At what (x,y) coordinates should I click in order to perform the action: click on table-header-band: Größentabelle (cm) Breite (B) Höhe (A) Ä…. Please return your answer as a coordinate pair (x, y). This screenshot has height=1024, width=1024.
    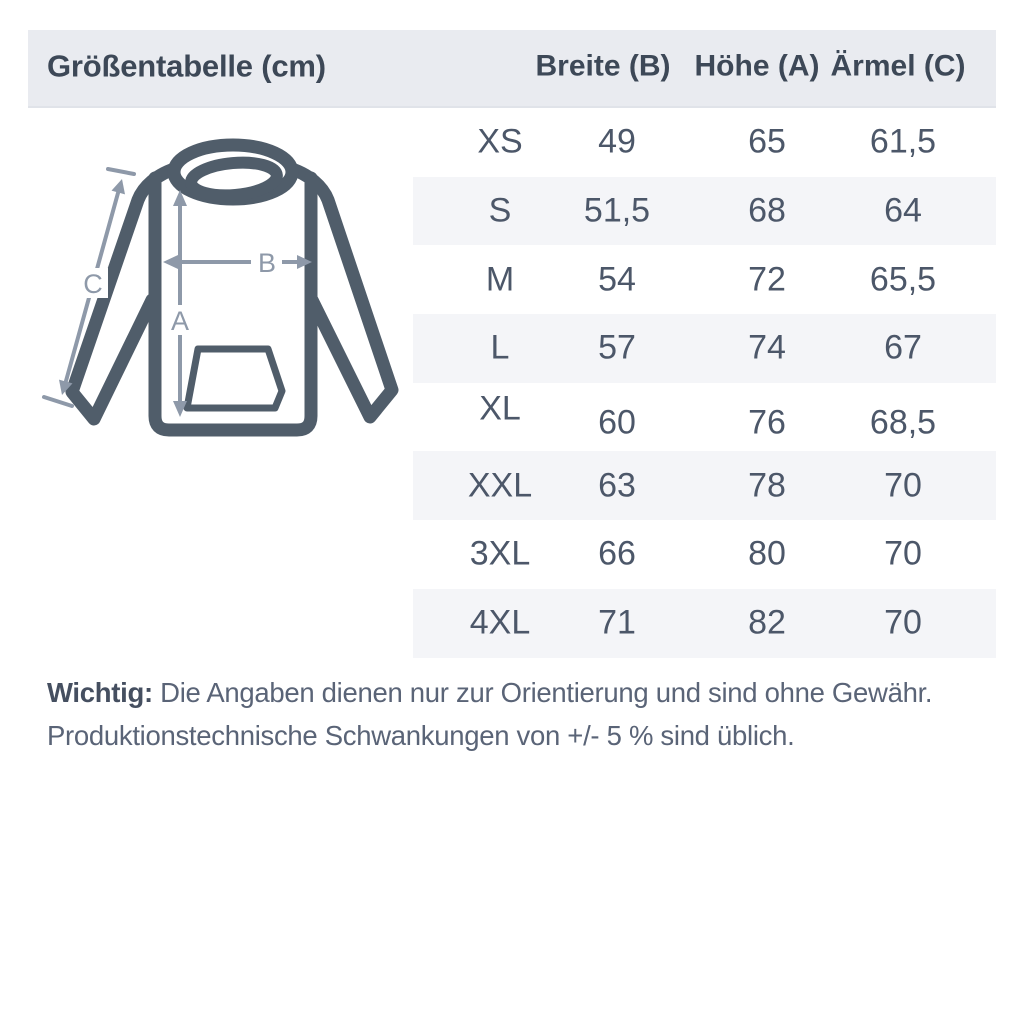
    Looking at the image, I should click on (512, 69).